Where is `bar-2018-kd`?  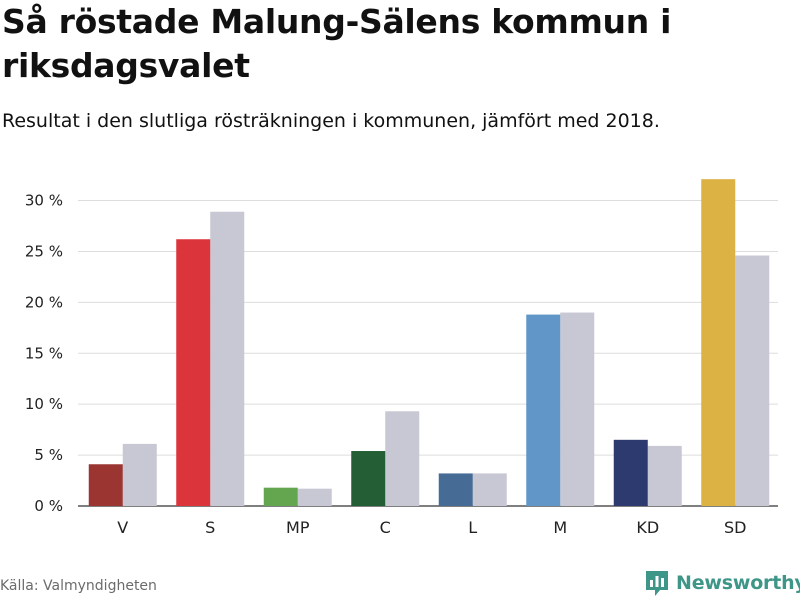 bar-2018-kd is located at coordinates (664, 475).